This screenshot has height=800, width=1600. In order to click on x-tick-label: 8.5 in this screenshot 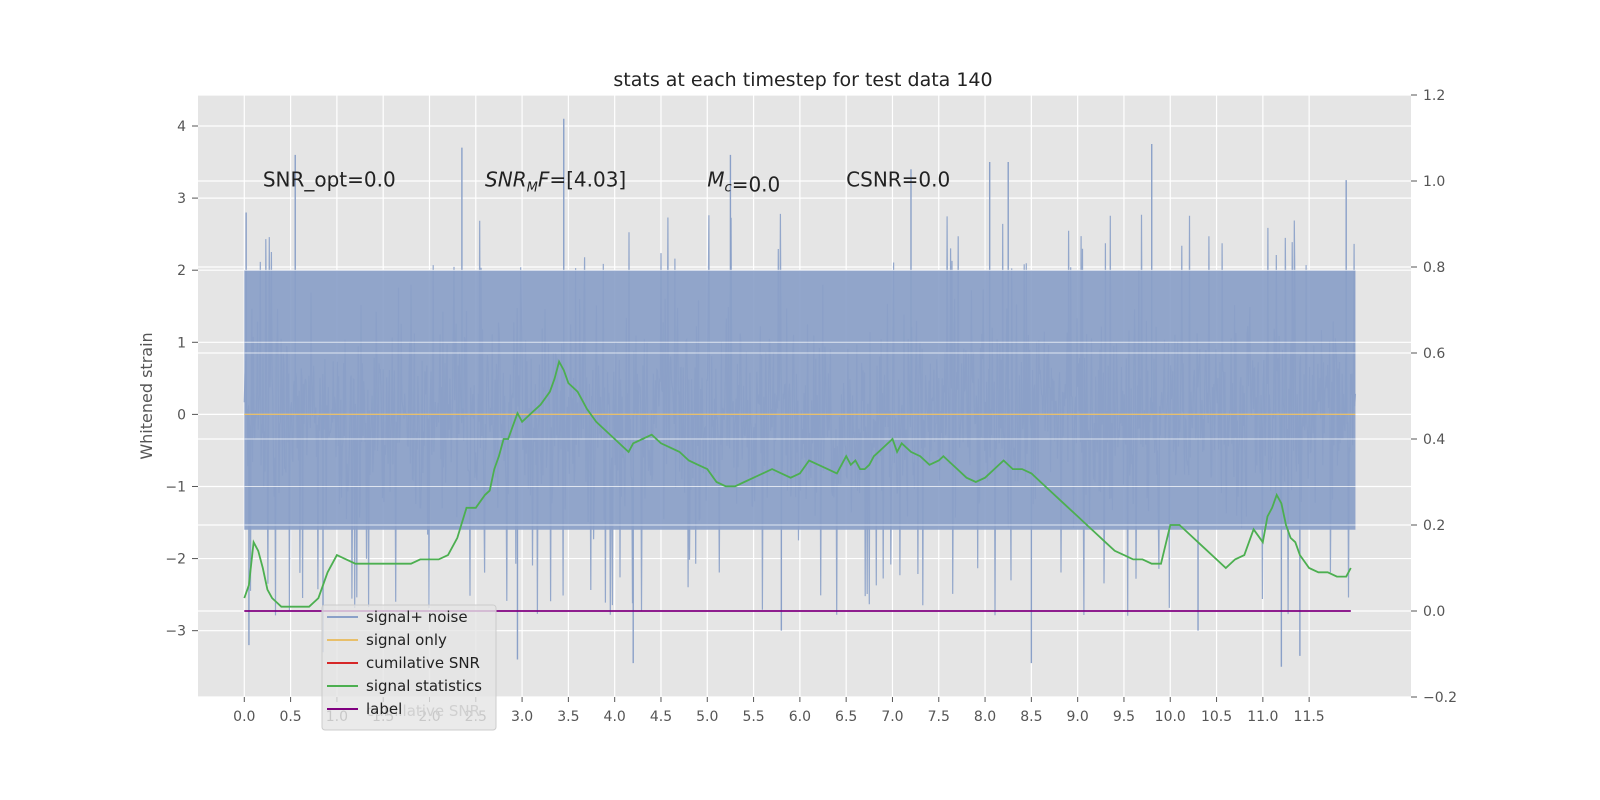, I will do `click(1031, 717)`.